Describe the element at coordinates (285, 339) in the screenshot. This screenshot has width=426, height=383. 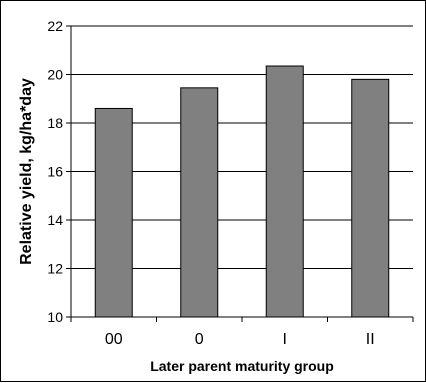
I see `x-tick-label: I` at that location.